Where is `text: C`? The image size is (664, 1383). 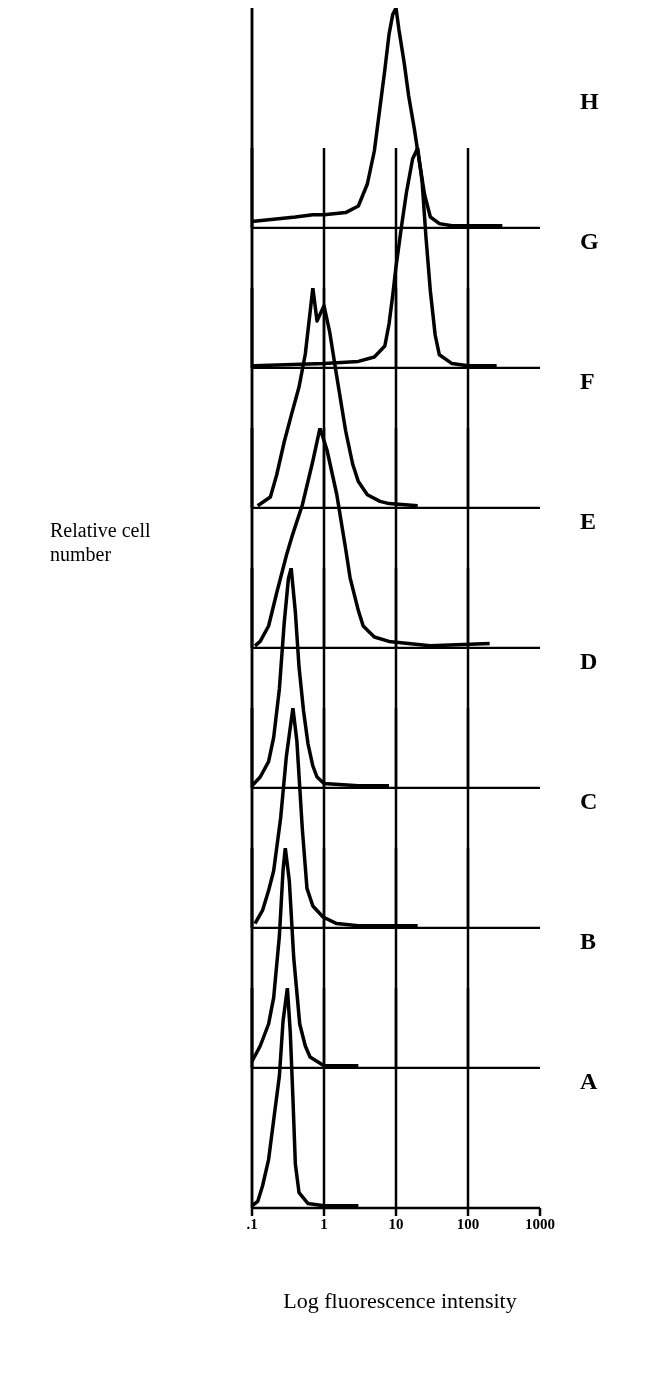
text: C is located at coordinates (589, 801).